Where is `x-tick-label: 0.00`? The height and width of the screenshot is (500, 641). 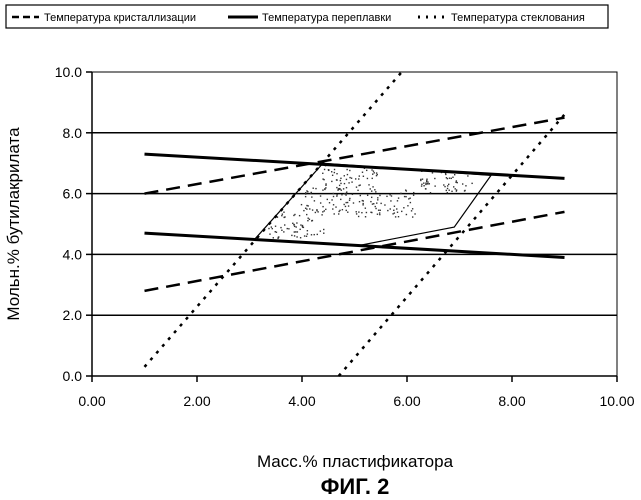
x-tick-label: 0.00 is located at coordinates (91, 401).